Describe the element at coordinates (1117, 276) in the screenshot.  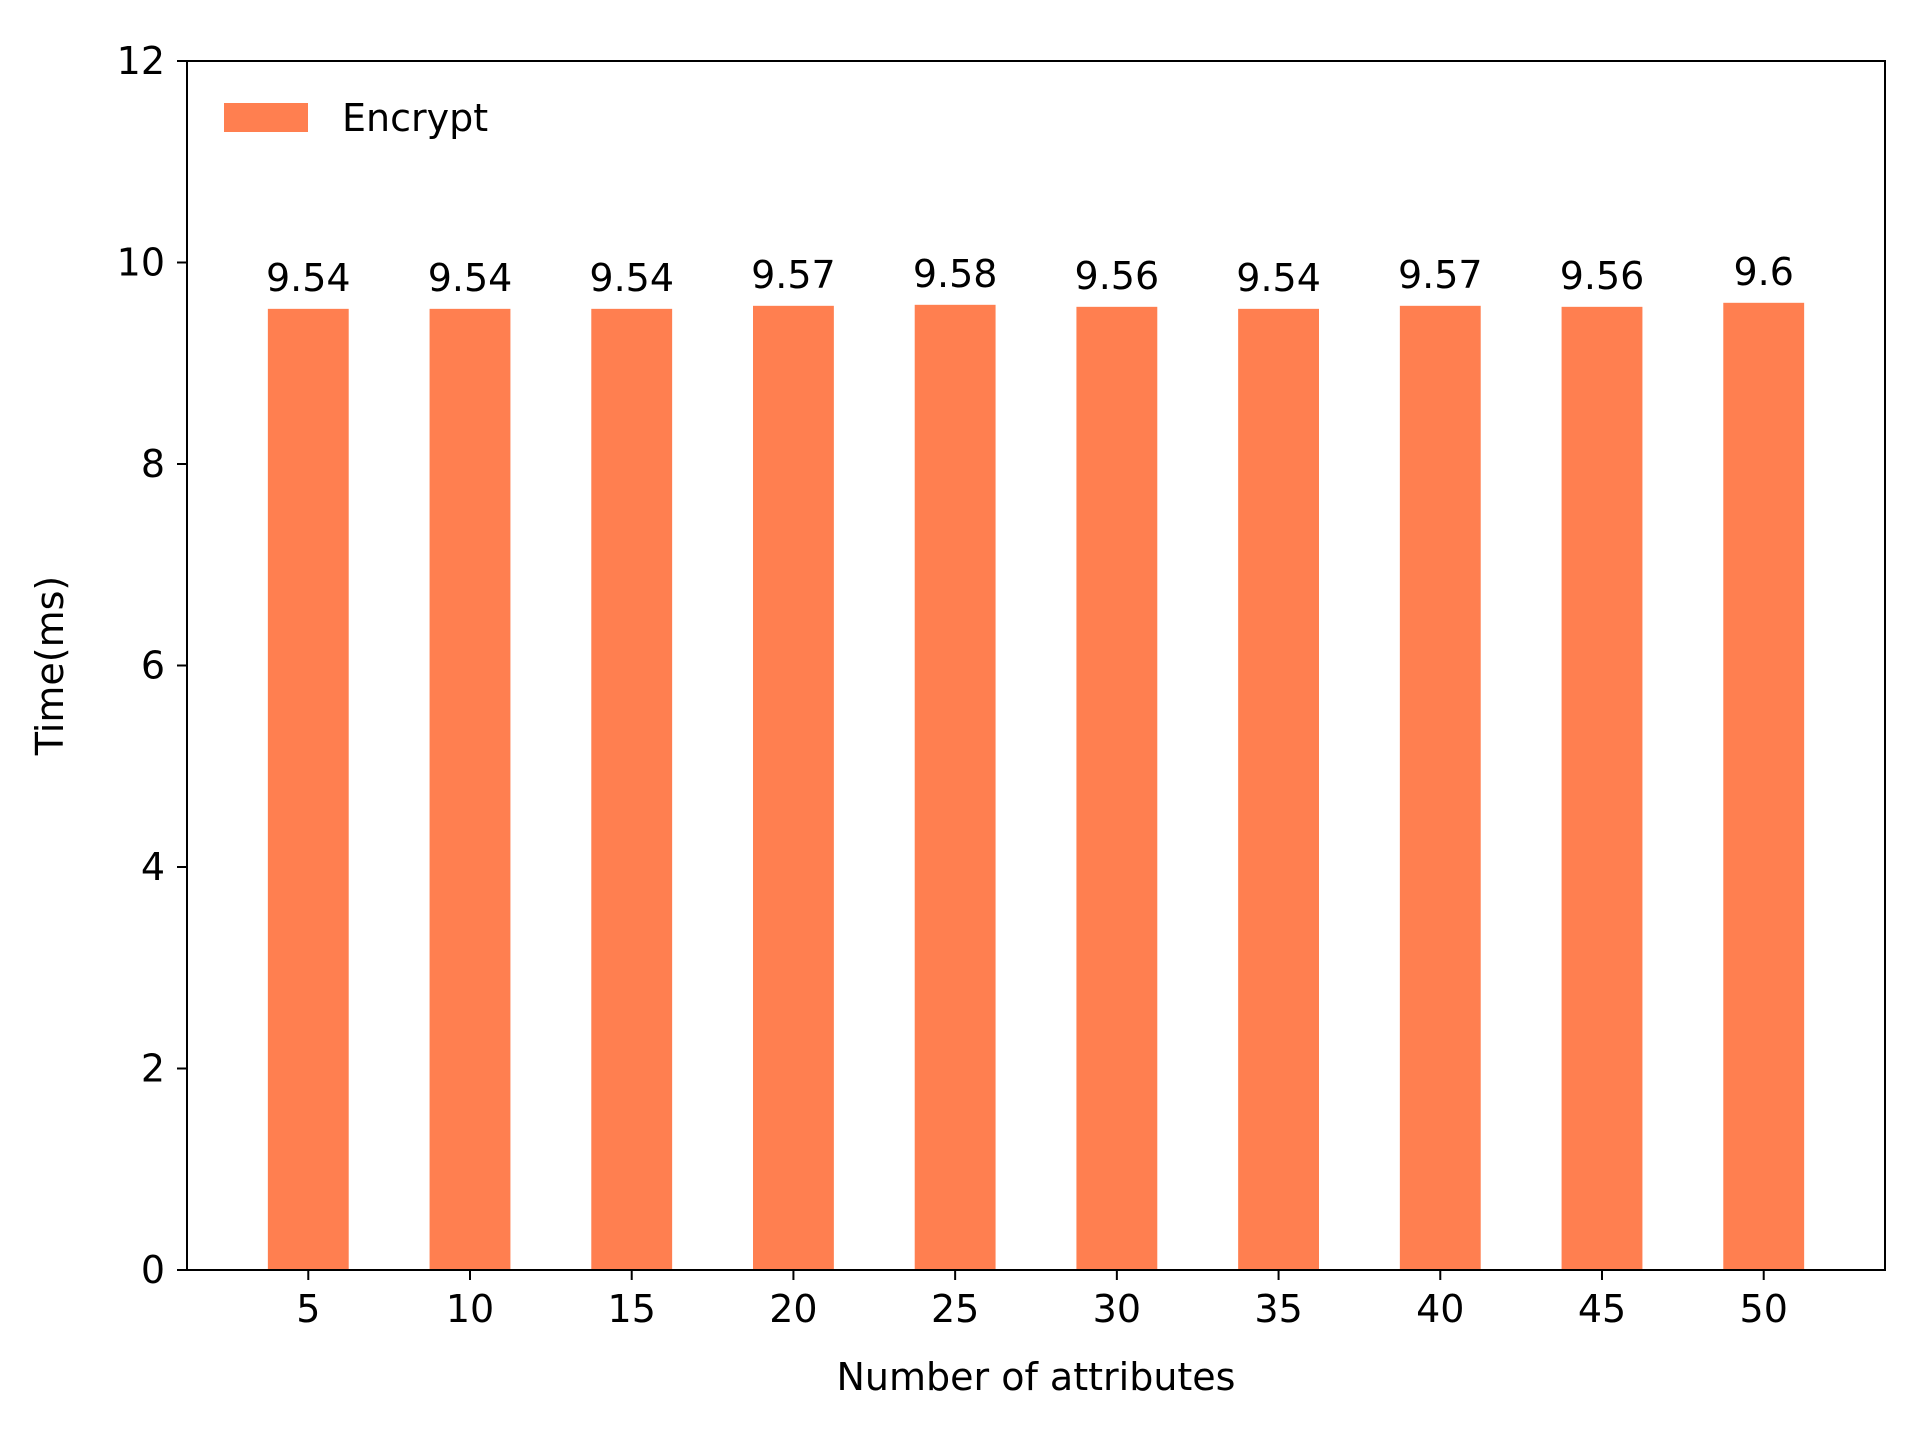
I see `bar-value-label-30: 9.56` at that location.